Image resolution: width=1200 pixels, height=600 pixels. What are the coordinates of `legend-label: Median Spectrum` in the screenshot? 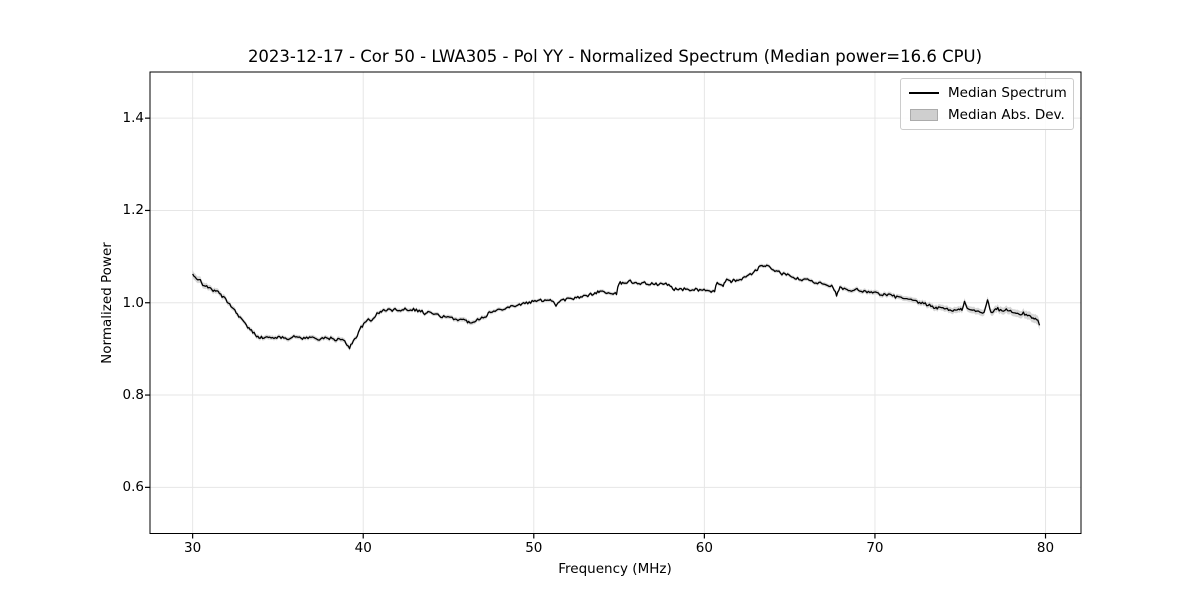 It's located at (1007, 92).